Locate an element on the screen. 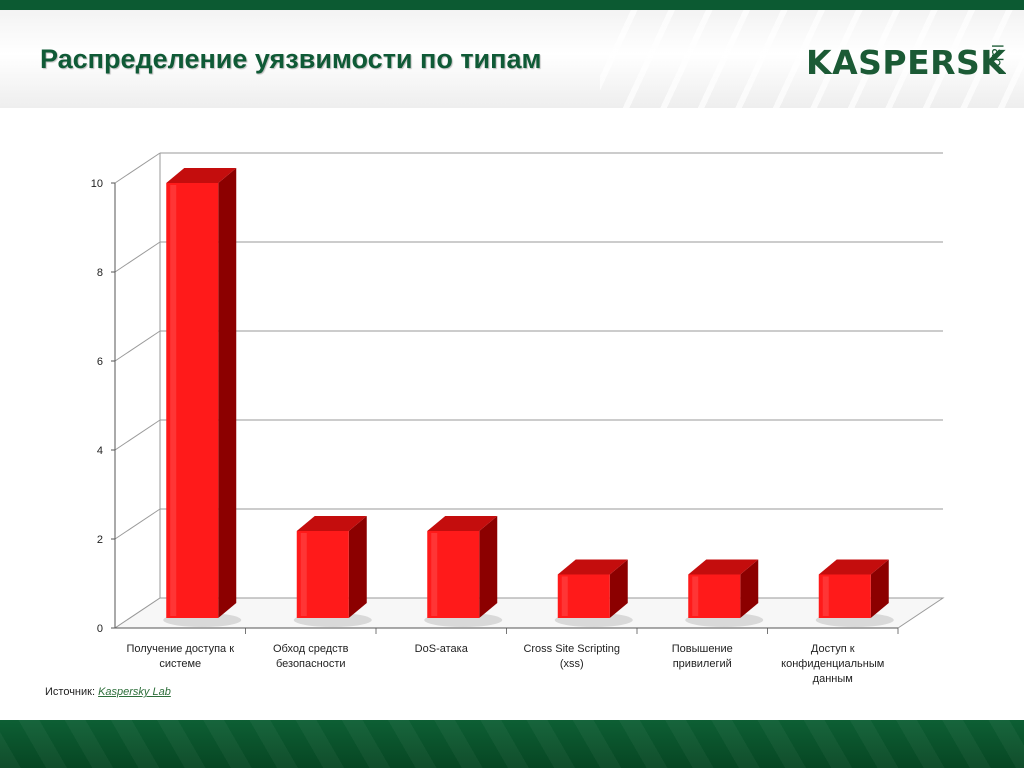 This screenshot has height=768, width=1024. x-category-label: (xss) is located at coordinates (572, 664).